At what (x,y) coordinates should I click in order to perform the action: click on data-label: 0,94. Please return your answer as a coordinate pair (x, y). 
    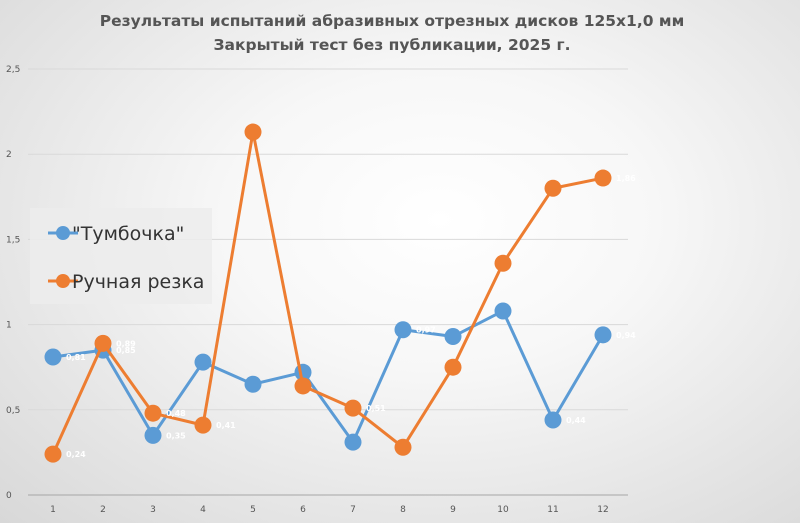
    Looking at the image, I should click on (626, 335).